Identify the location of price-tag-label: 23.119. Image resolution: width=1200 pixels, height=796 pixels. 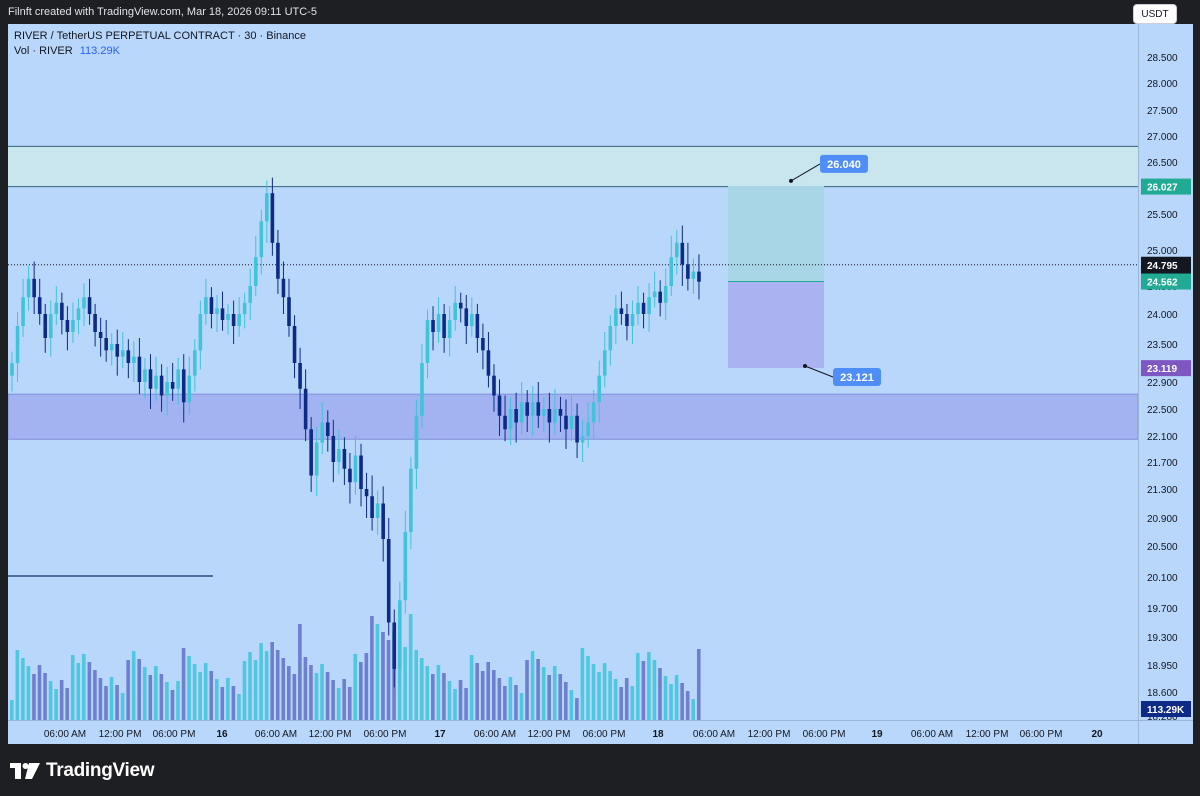
(1162, 369).